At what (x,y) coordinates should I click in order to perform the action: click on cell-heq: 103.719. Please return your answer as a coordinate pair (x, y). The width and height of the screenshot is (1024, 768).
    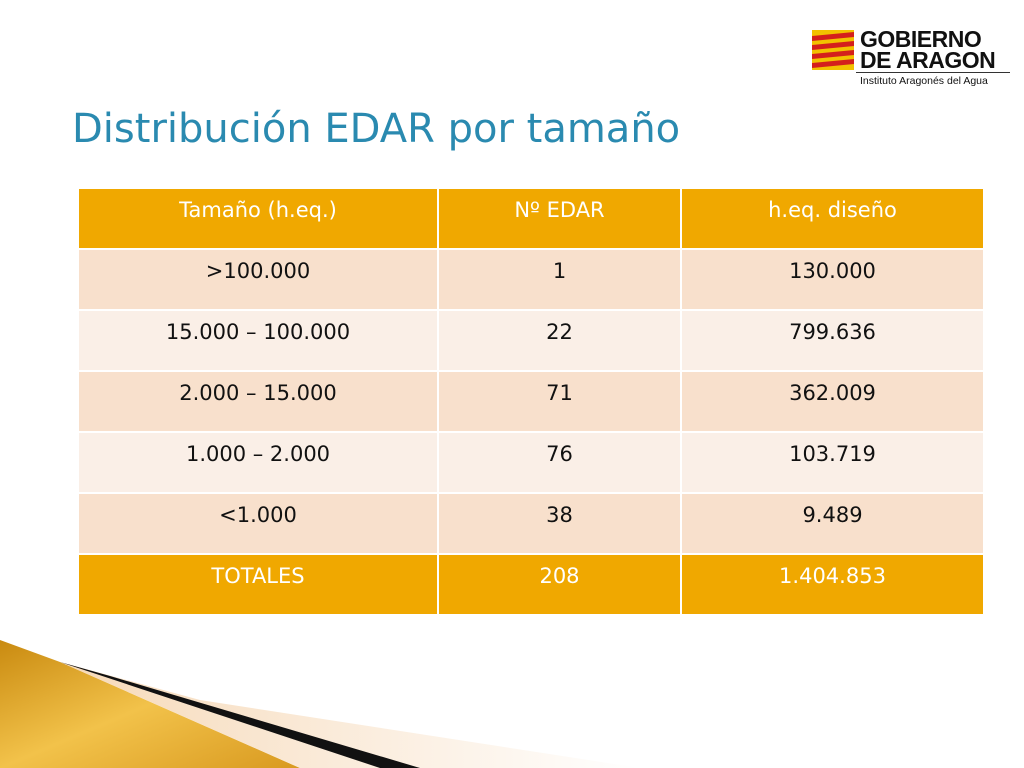
    Looking at the image, I should click on (832, 462).